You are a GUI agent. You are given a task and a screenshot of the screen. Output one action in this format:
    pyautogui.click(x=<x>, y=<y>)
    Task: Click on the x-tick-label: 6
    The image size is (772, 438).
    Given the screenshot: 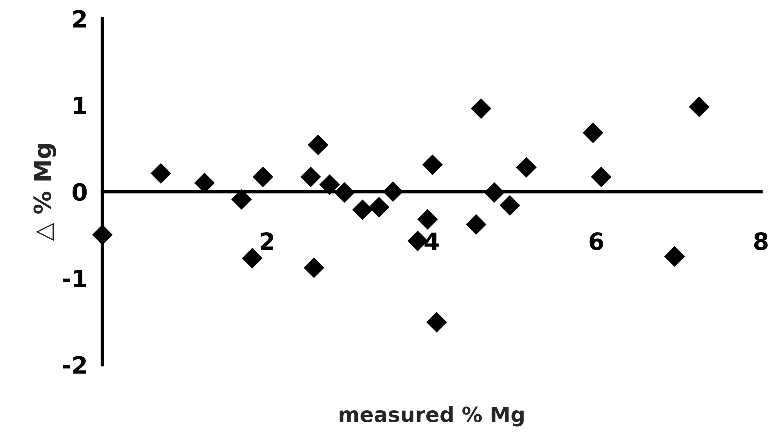 What is the action you would take?
    pyautogui.click(x=597, y=241)
    